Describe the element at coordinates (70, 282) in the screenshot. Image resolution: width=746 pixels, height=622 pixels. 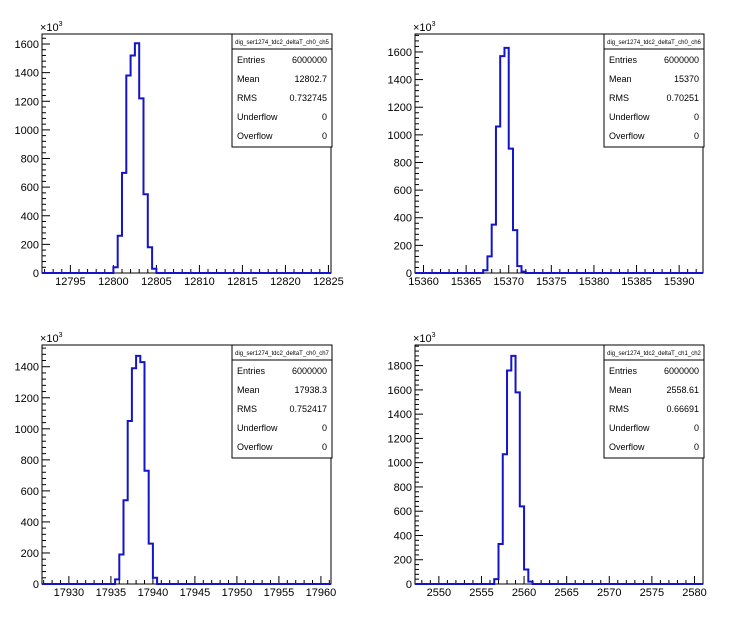
I see `x-tick-label: 12795` at that location.